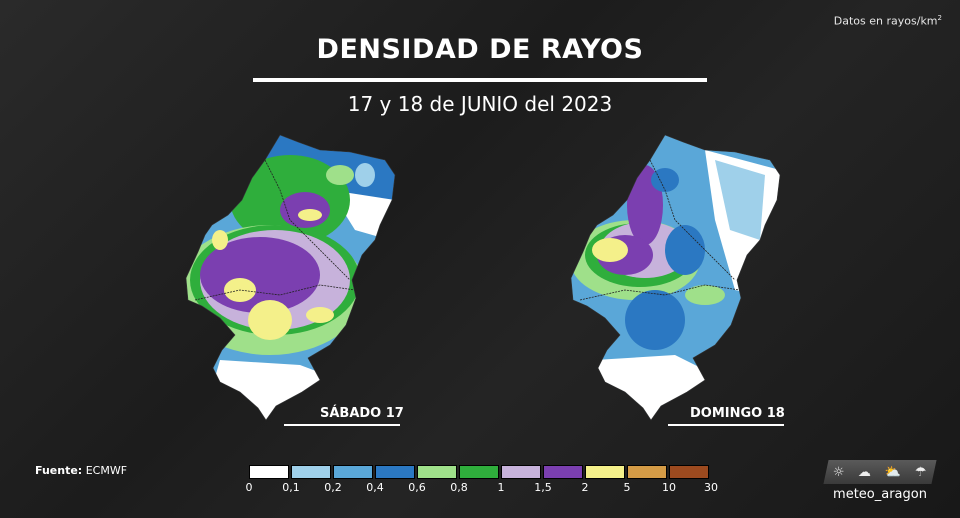 This screenshot has width=960, height=518. Describe the element at coordinates (939, 18) in the screenshot. I see `units-superscript: 2` at that location.